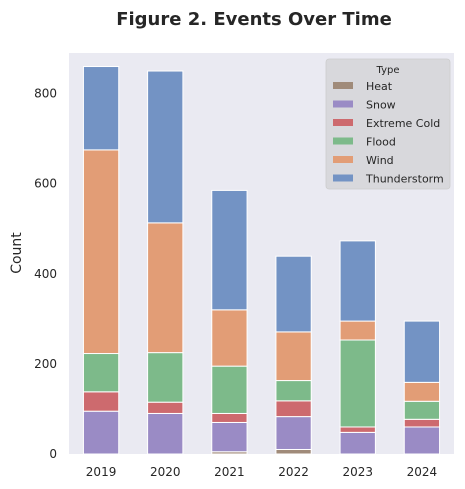 Image resolution: width=465 pixels, height=489 pixels. What do you see at coordinates (45, 94) in the screenshot?
I see `y-tick-label: 800` at bounding box center [45, 94].